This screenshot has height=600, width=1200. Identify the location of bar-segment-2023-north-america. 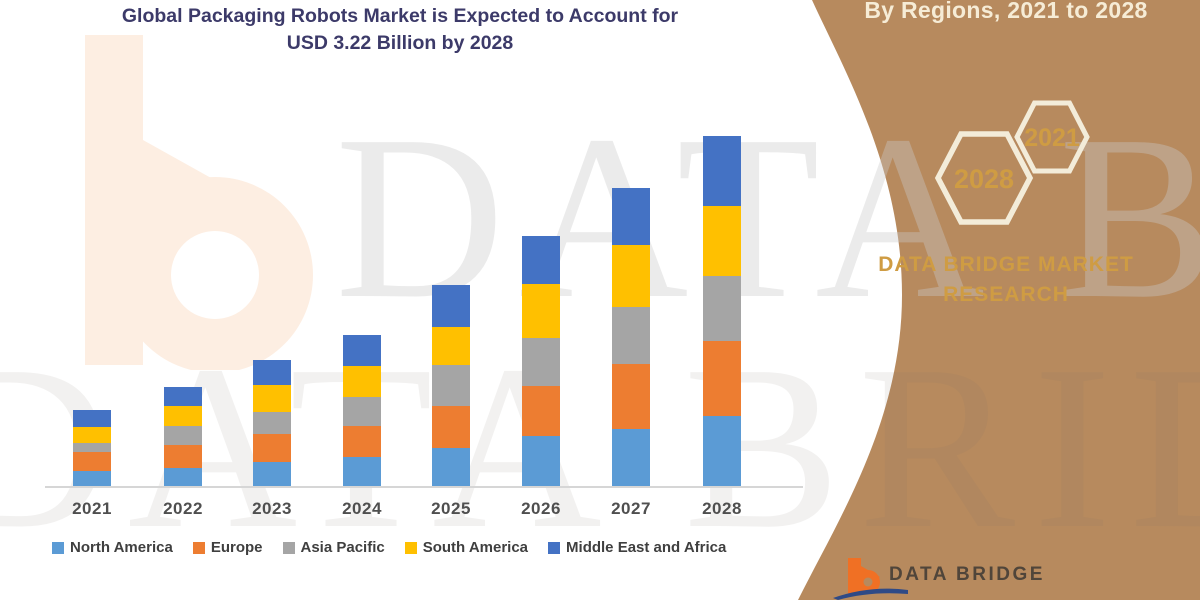
(272, 474).